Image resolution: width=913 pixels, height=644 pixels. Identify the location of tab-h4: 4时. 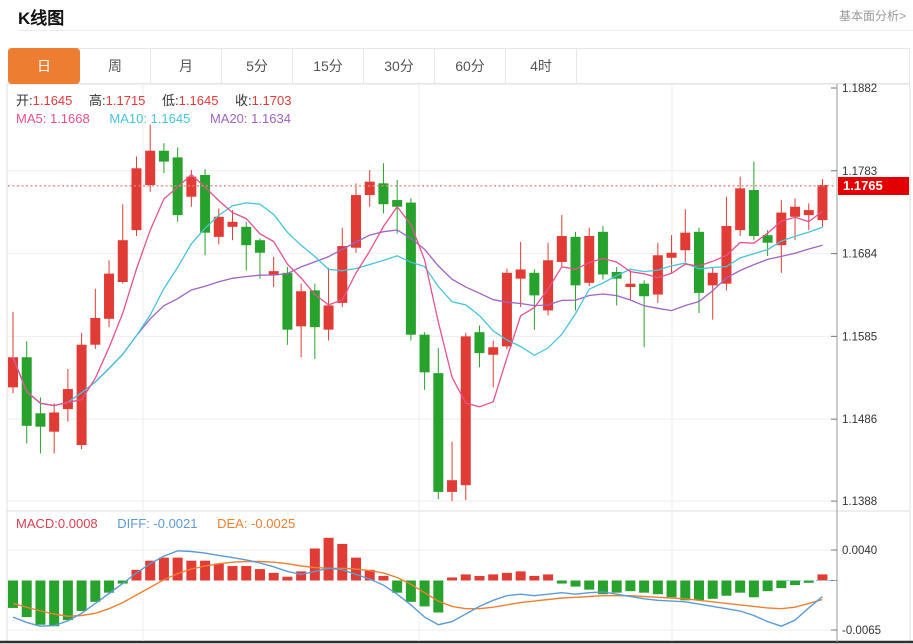
(541, 66).